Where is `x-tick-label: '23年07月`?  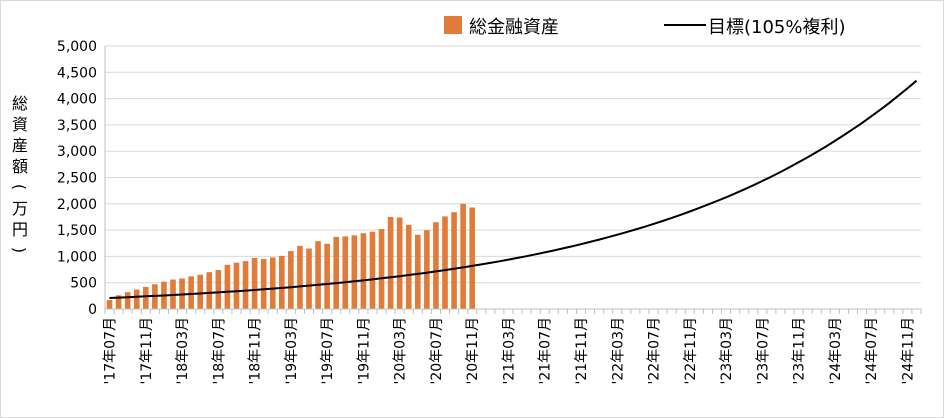
x-tick-label: '23年07月 is located at coordinates (763, 350).